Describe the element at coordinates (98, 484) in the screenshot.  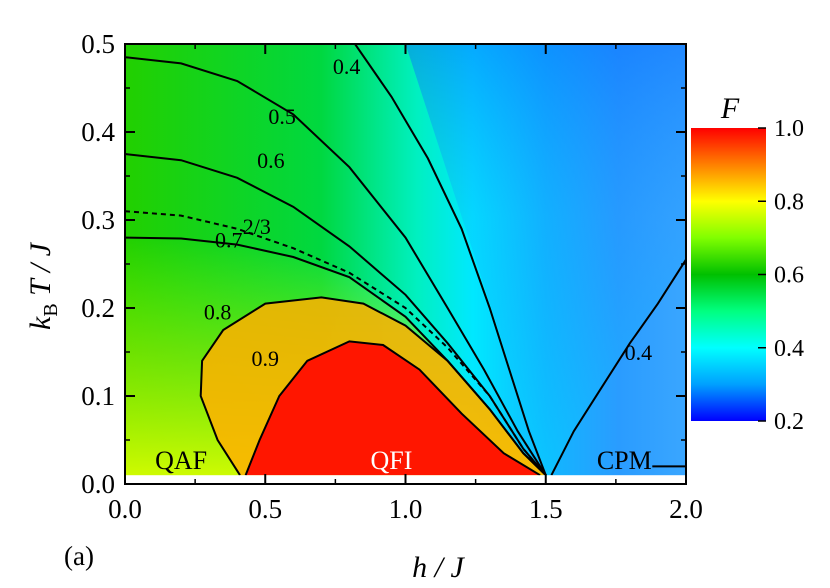
I see `y-tick-label: 0.0` at that location.